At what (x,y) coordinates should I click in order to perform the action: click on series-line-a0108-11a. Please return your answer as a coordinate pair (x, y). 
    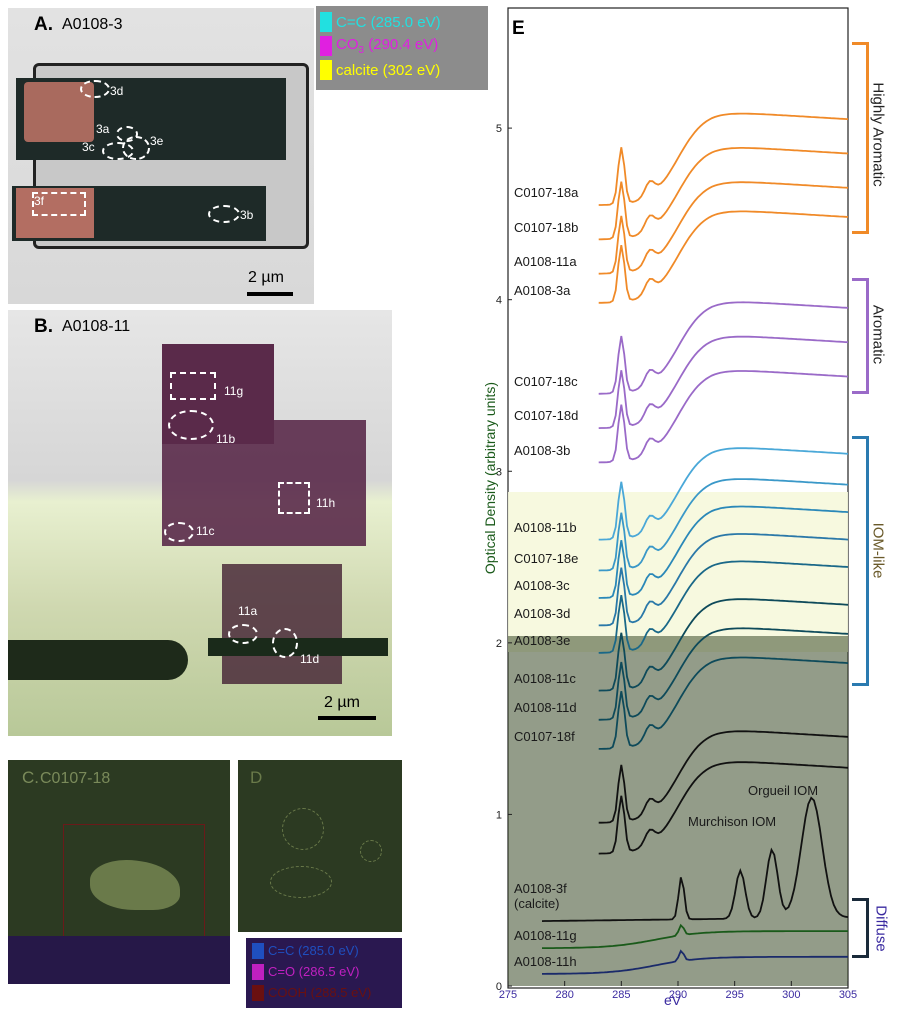
    Looking at the image, I should click on (723, 228).